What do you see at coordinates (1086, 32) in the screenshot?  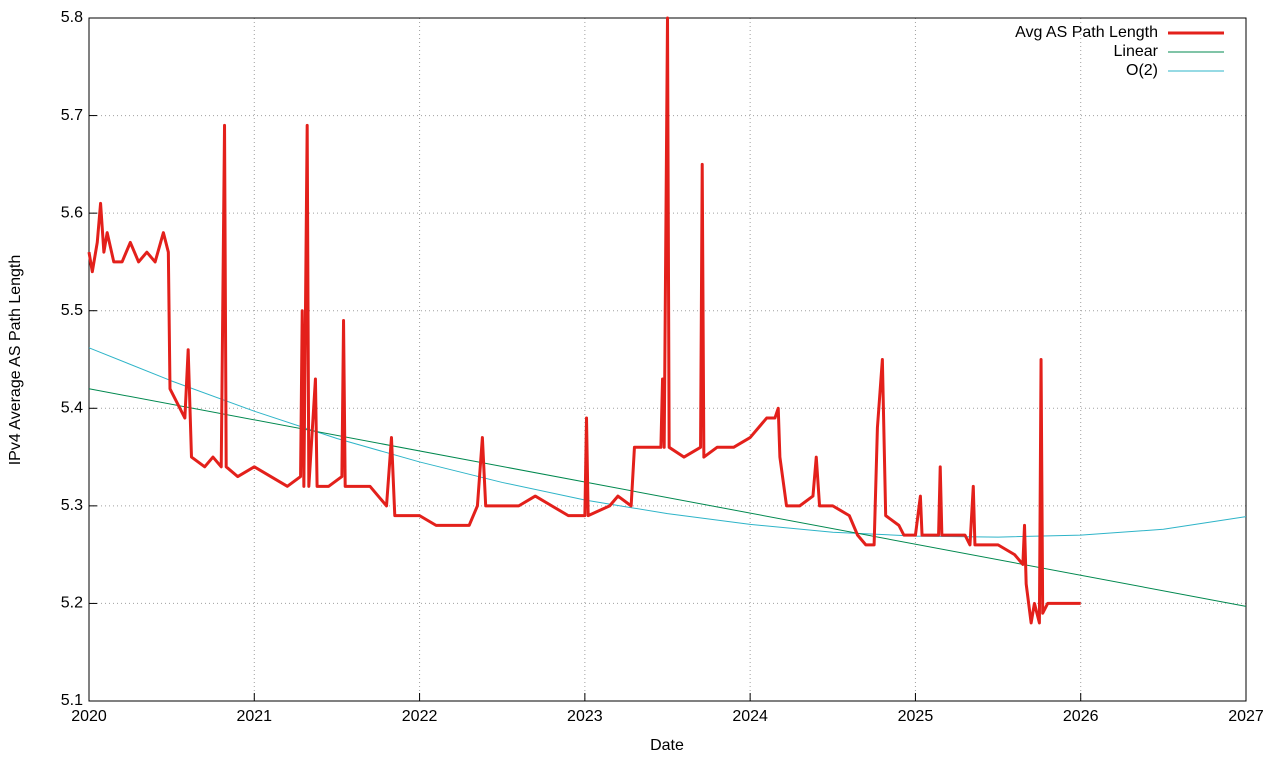 I see `legend-label: Avg AS Path Length` at bounding box center [1086, 32].